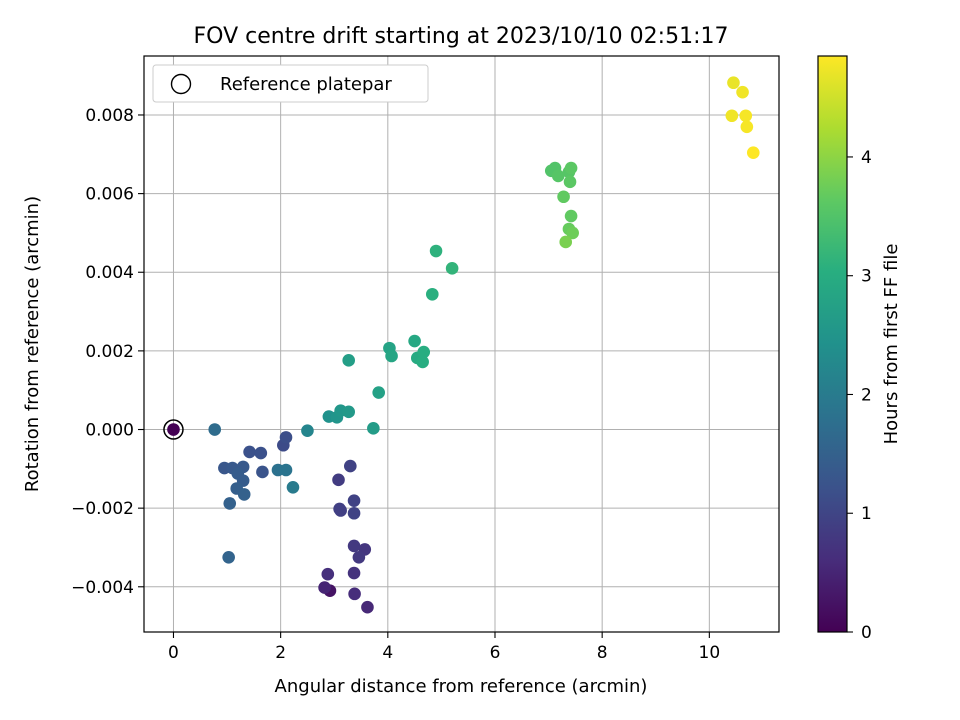  What do you see at coordinates (866, 395) in the screenshot?
I see `colorbar-tick-label: 2` at bounding box center [866, 395].